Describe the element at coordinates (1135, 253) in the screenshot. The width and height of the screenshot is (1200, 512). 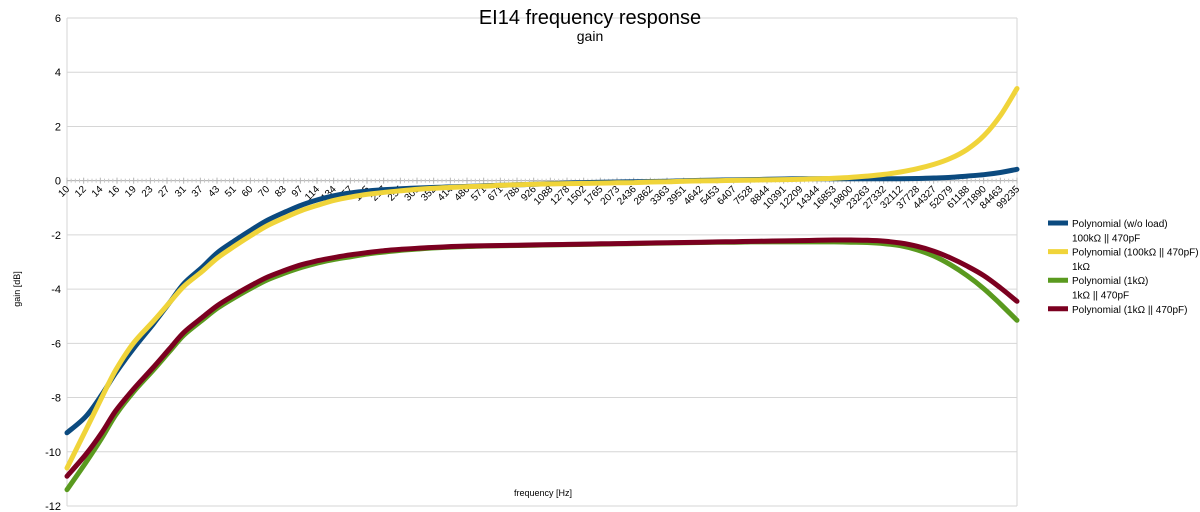
I see `legend-label: Polynomial (100kΩ || 470pF)` at that location.